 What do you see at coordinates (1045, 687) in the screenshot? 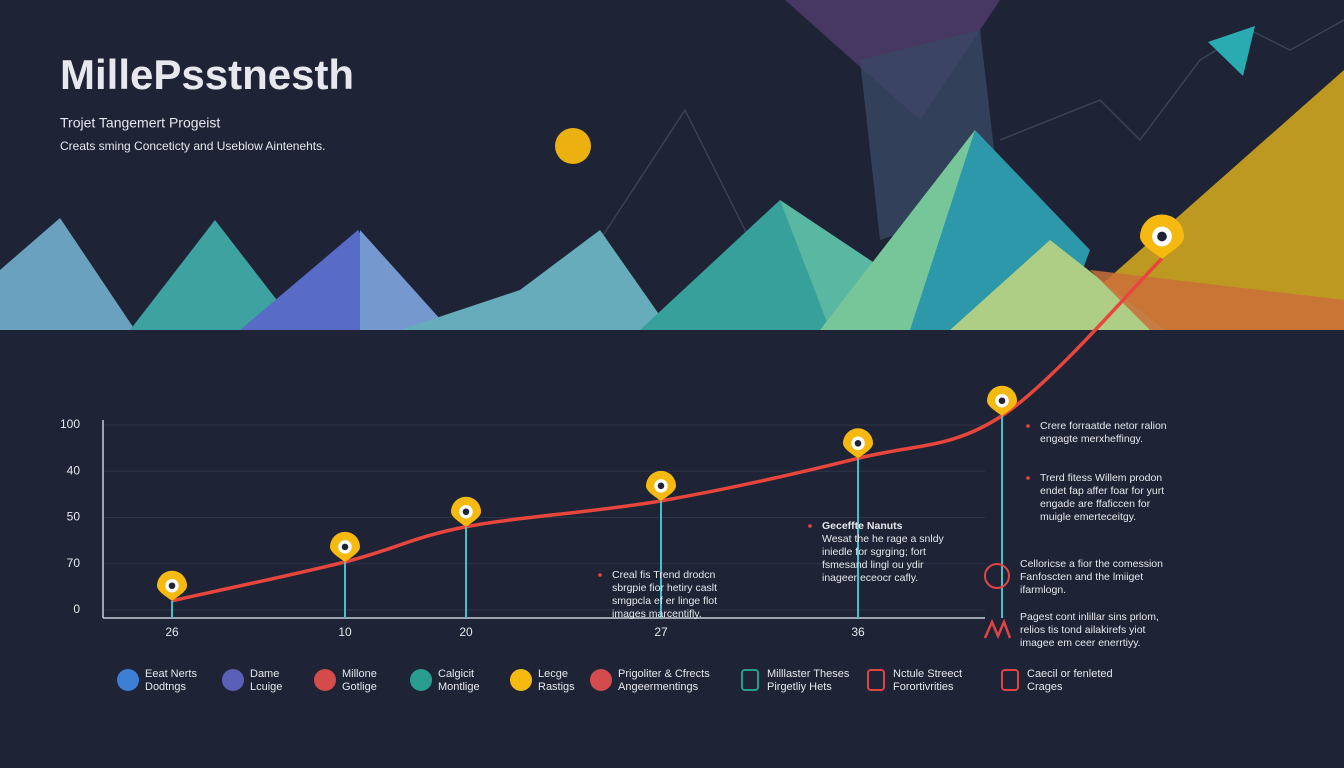
I see `legend-label: Crages` at bounding box center [1045, 687].